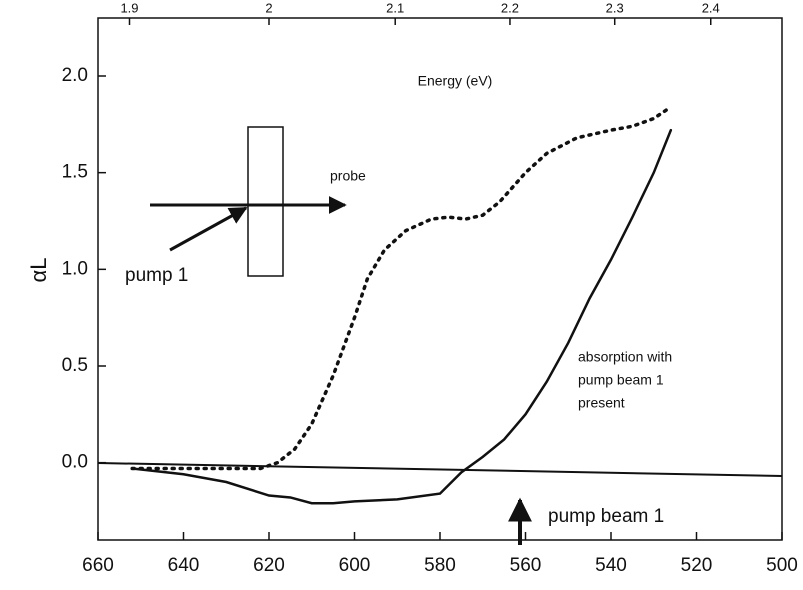 The height and width of the screenshot is (590, 803). Describe the element at coordinates (615, 7) in the screenshot. I see `top-x-tick-label: 2.3` at that location.